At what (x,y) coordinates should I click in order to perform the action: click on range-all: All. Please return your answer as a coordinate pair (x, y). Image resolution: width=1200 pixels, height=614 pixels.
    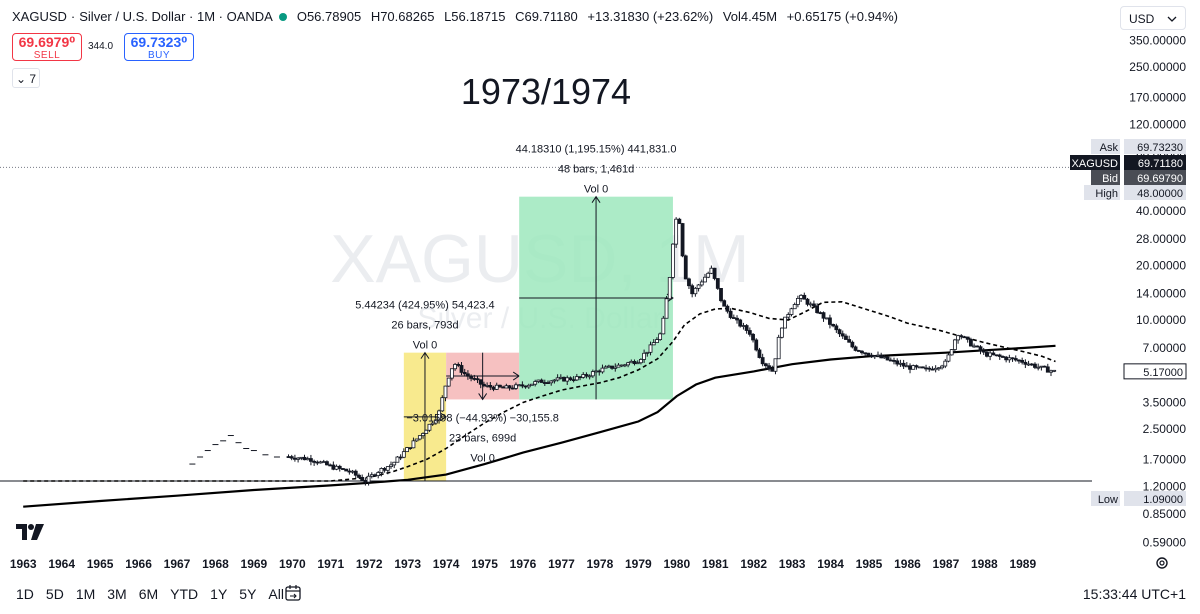
    Looking at the image, I should click on (276, 594).